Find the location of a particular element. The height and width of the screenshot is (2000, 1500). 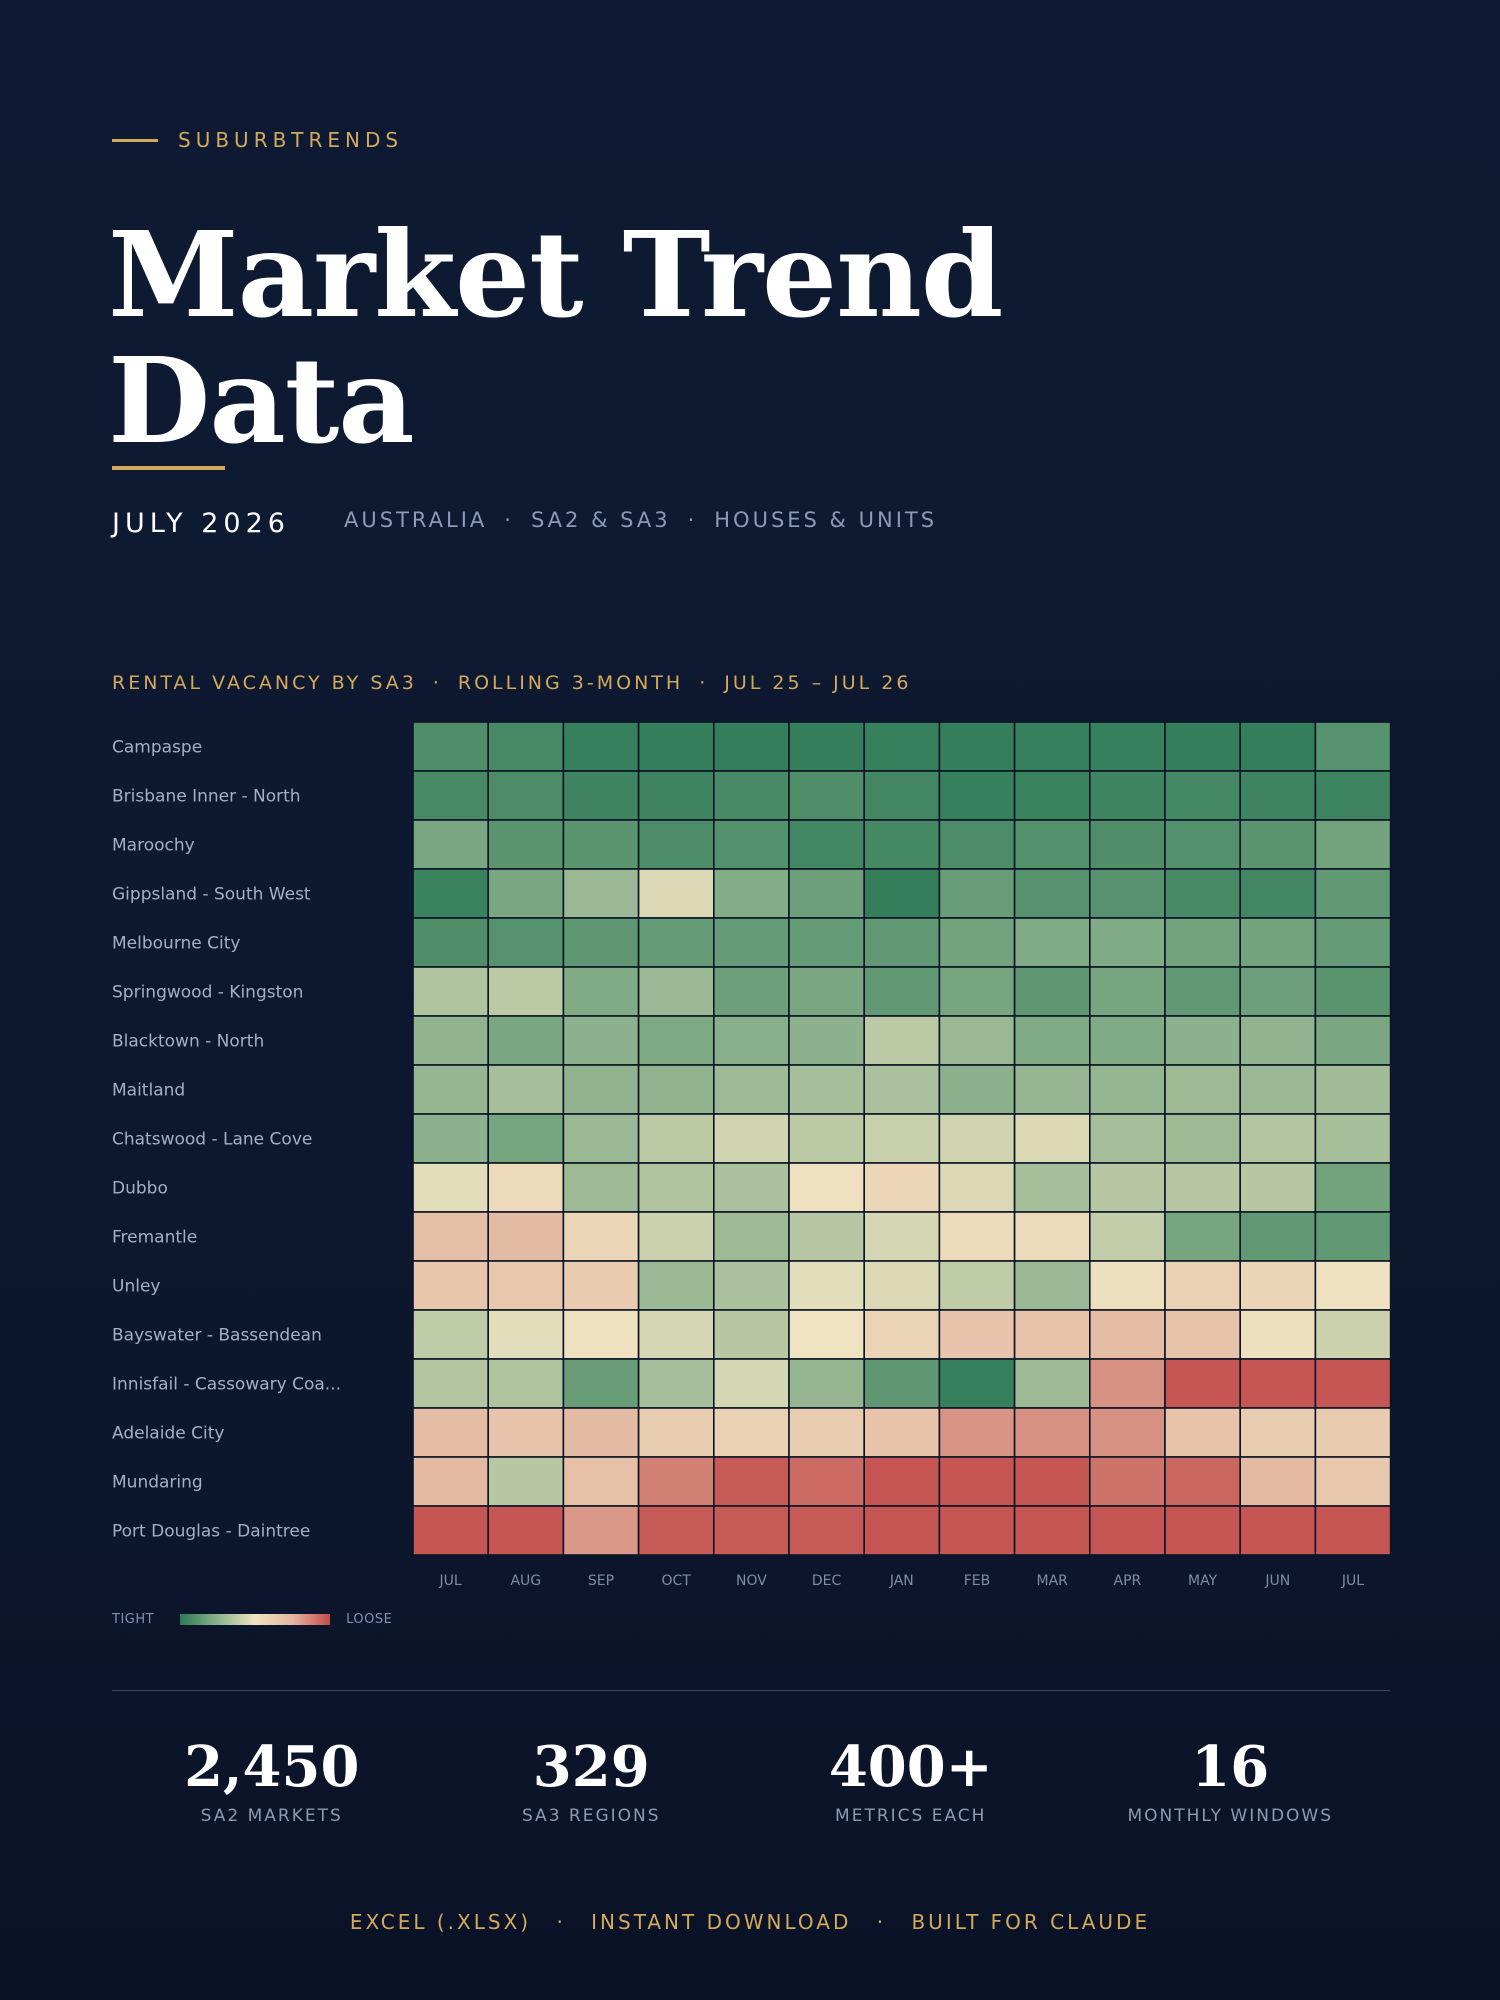

column-tick-label: MAY is located at coordinates (1203, 1581).